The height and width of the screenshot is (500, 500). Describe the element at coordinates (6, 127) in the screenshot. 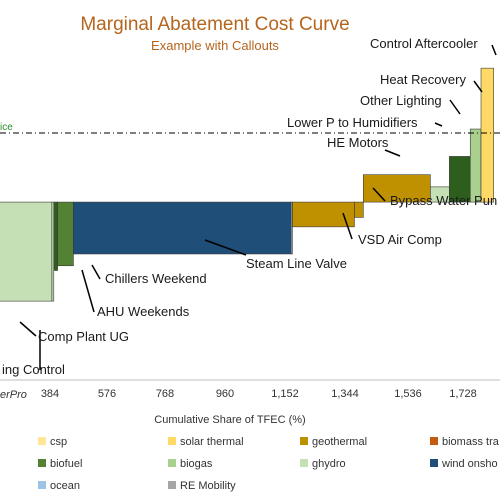

I see `price-line-label: ice` at that location.